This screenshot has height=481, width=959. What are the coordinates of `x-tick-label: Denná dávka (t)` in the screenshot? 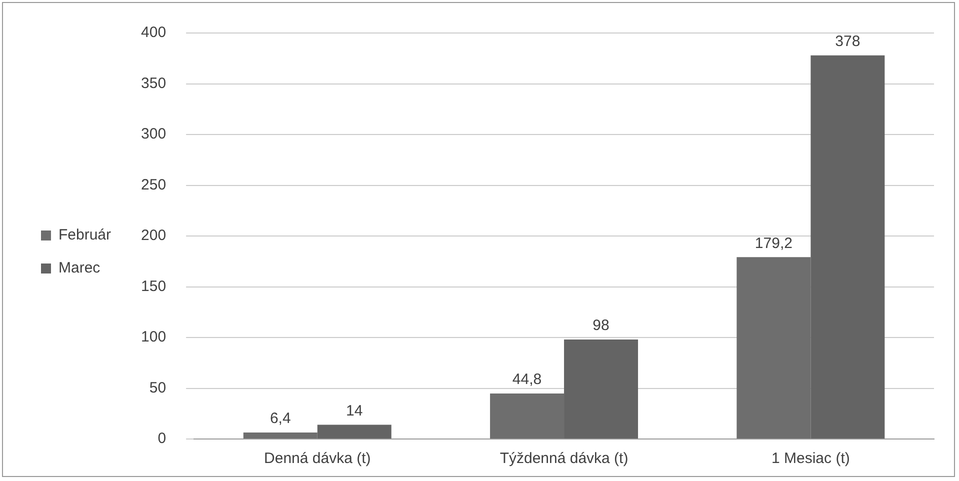 It's located at (317, 459).